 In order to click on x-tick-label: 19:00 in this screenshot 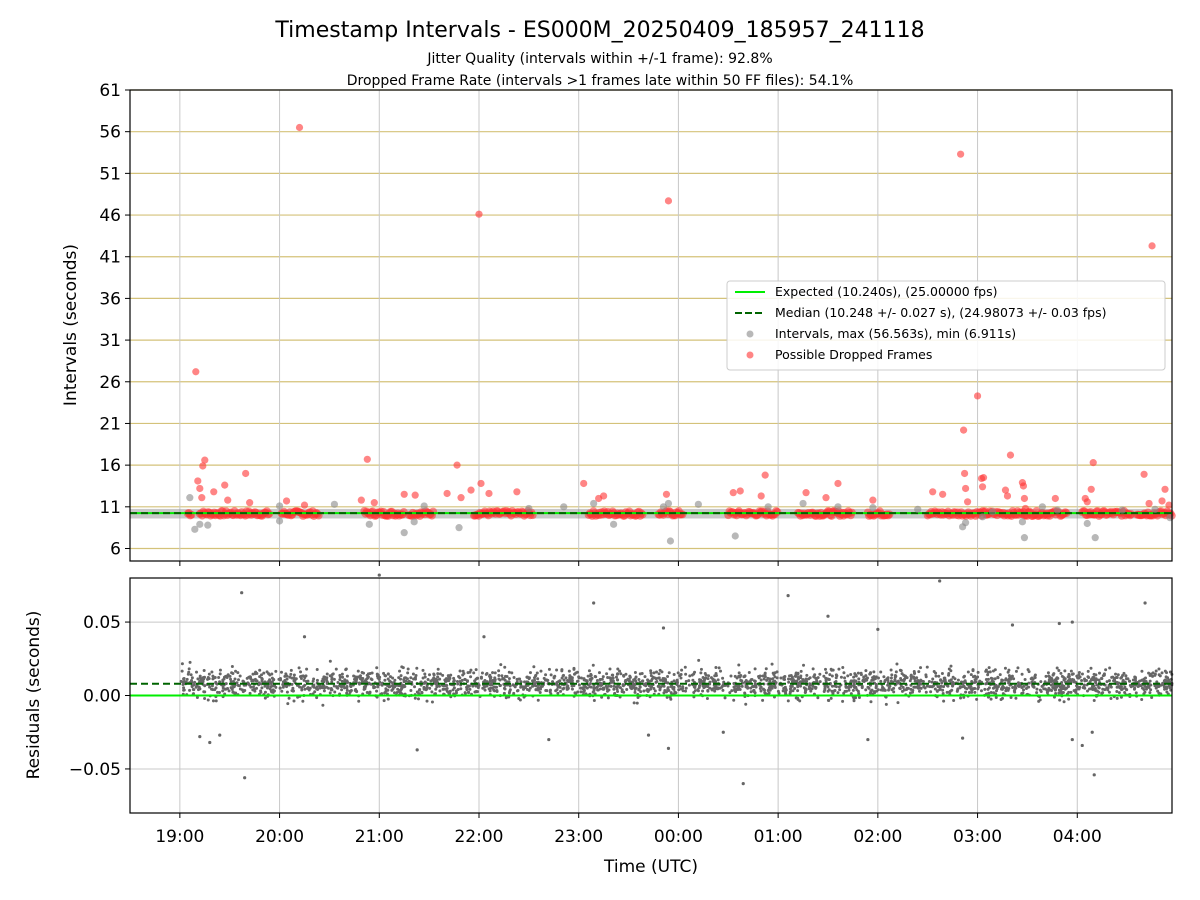, I will do `click(179, 837)`.